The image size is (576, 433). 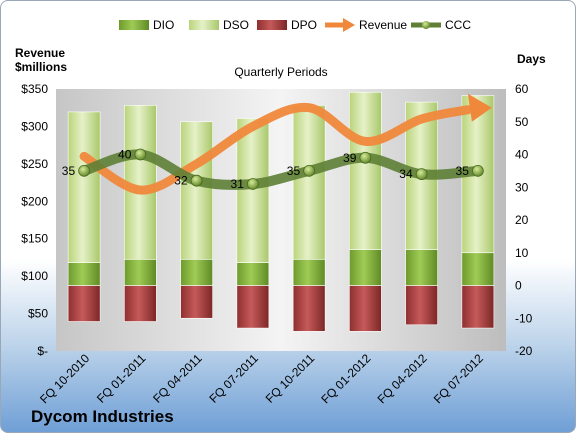 I want to click on right-tick-label: 0, so click(x=518, y=286).